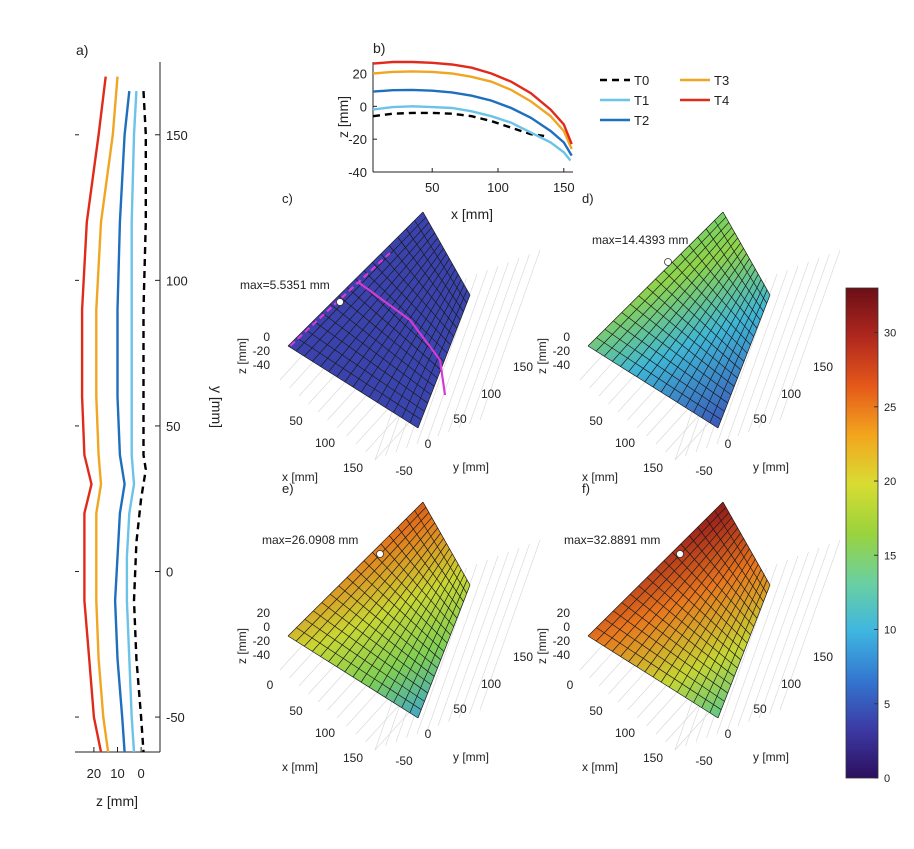 This screenshot has height=849, width=914. Describe the element at coordinates (679, 610) in the screenshot. I see `panel-f-surface` at that location.